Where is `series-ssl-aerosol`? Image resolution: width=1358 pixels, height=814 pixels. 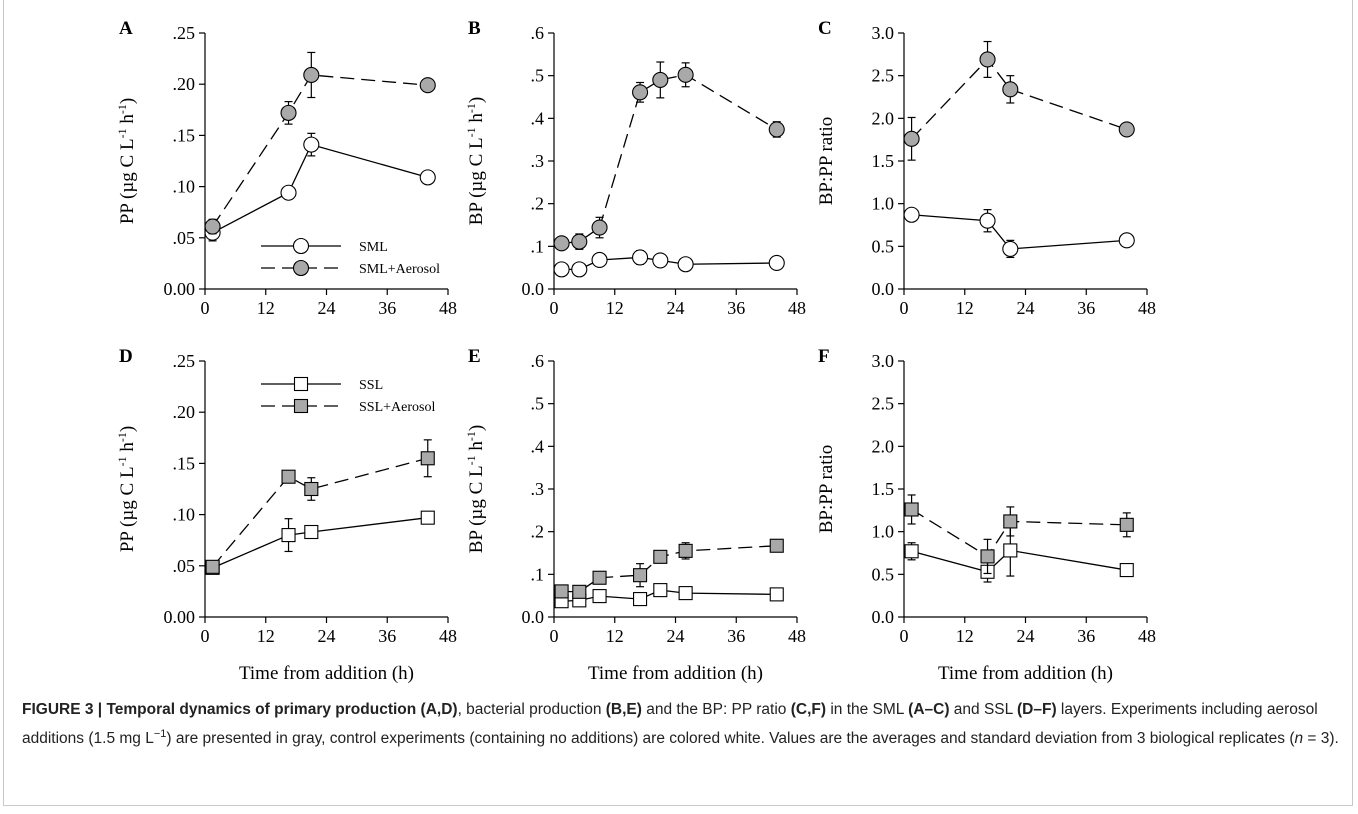 series-ssl-aerosol is located at coordinates (1019, 534).